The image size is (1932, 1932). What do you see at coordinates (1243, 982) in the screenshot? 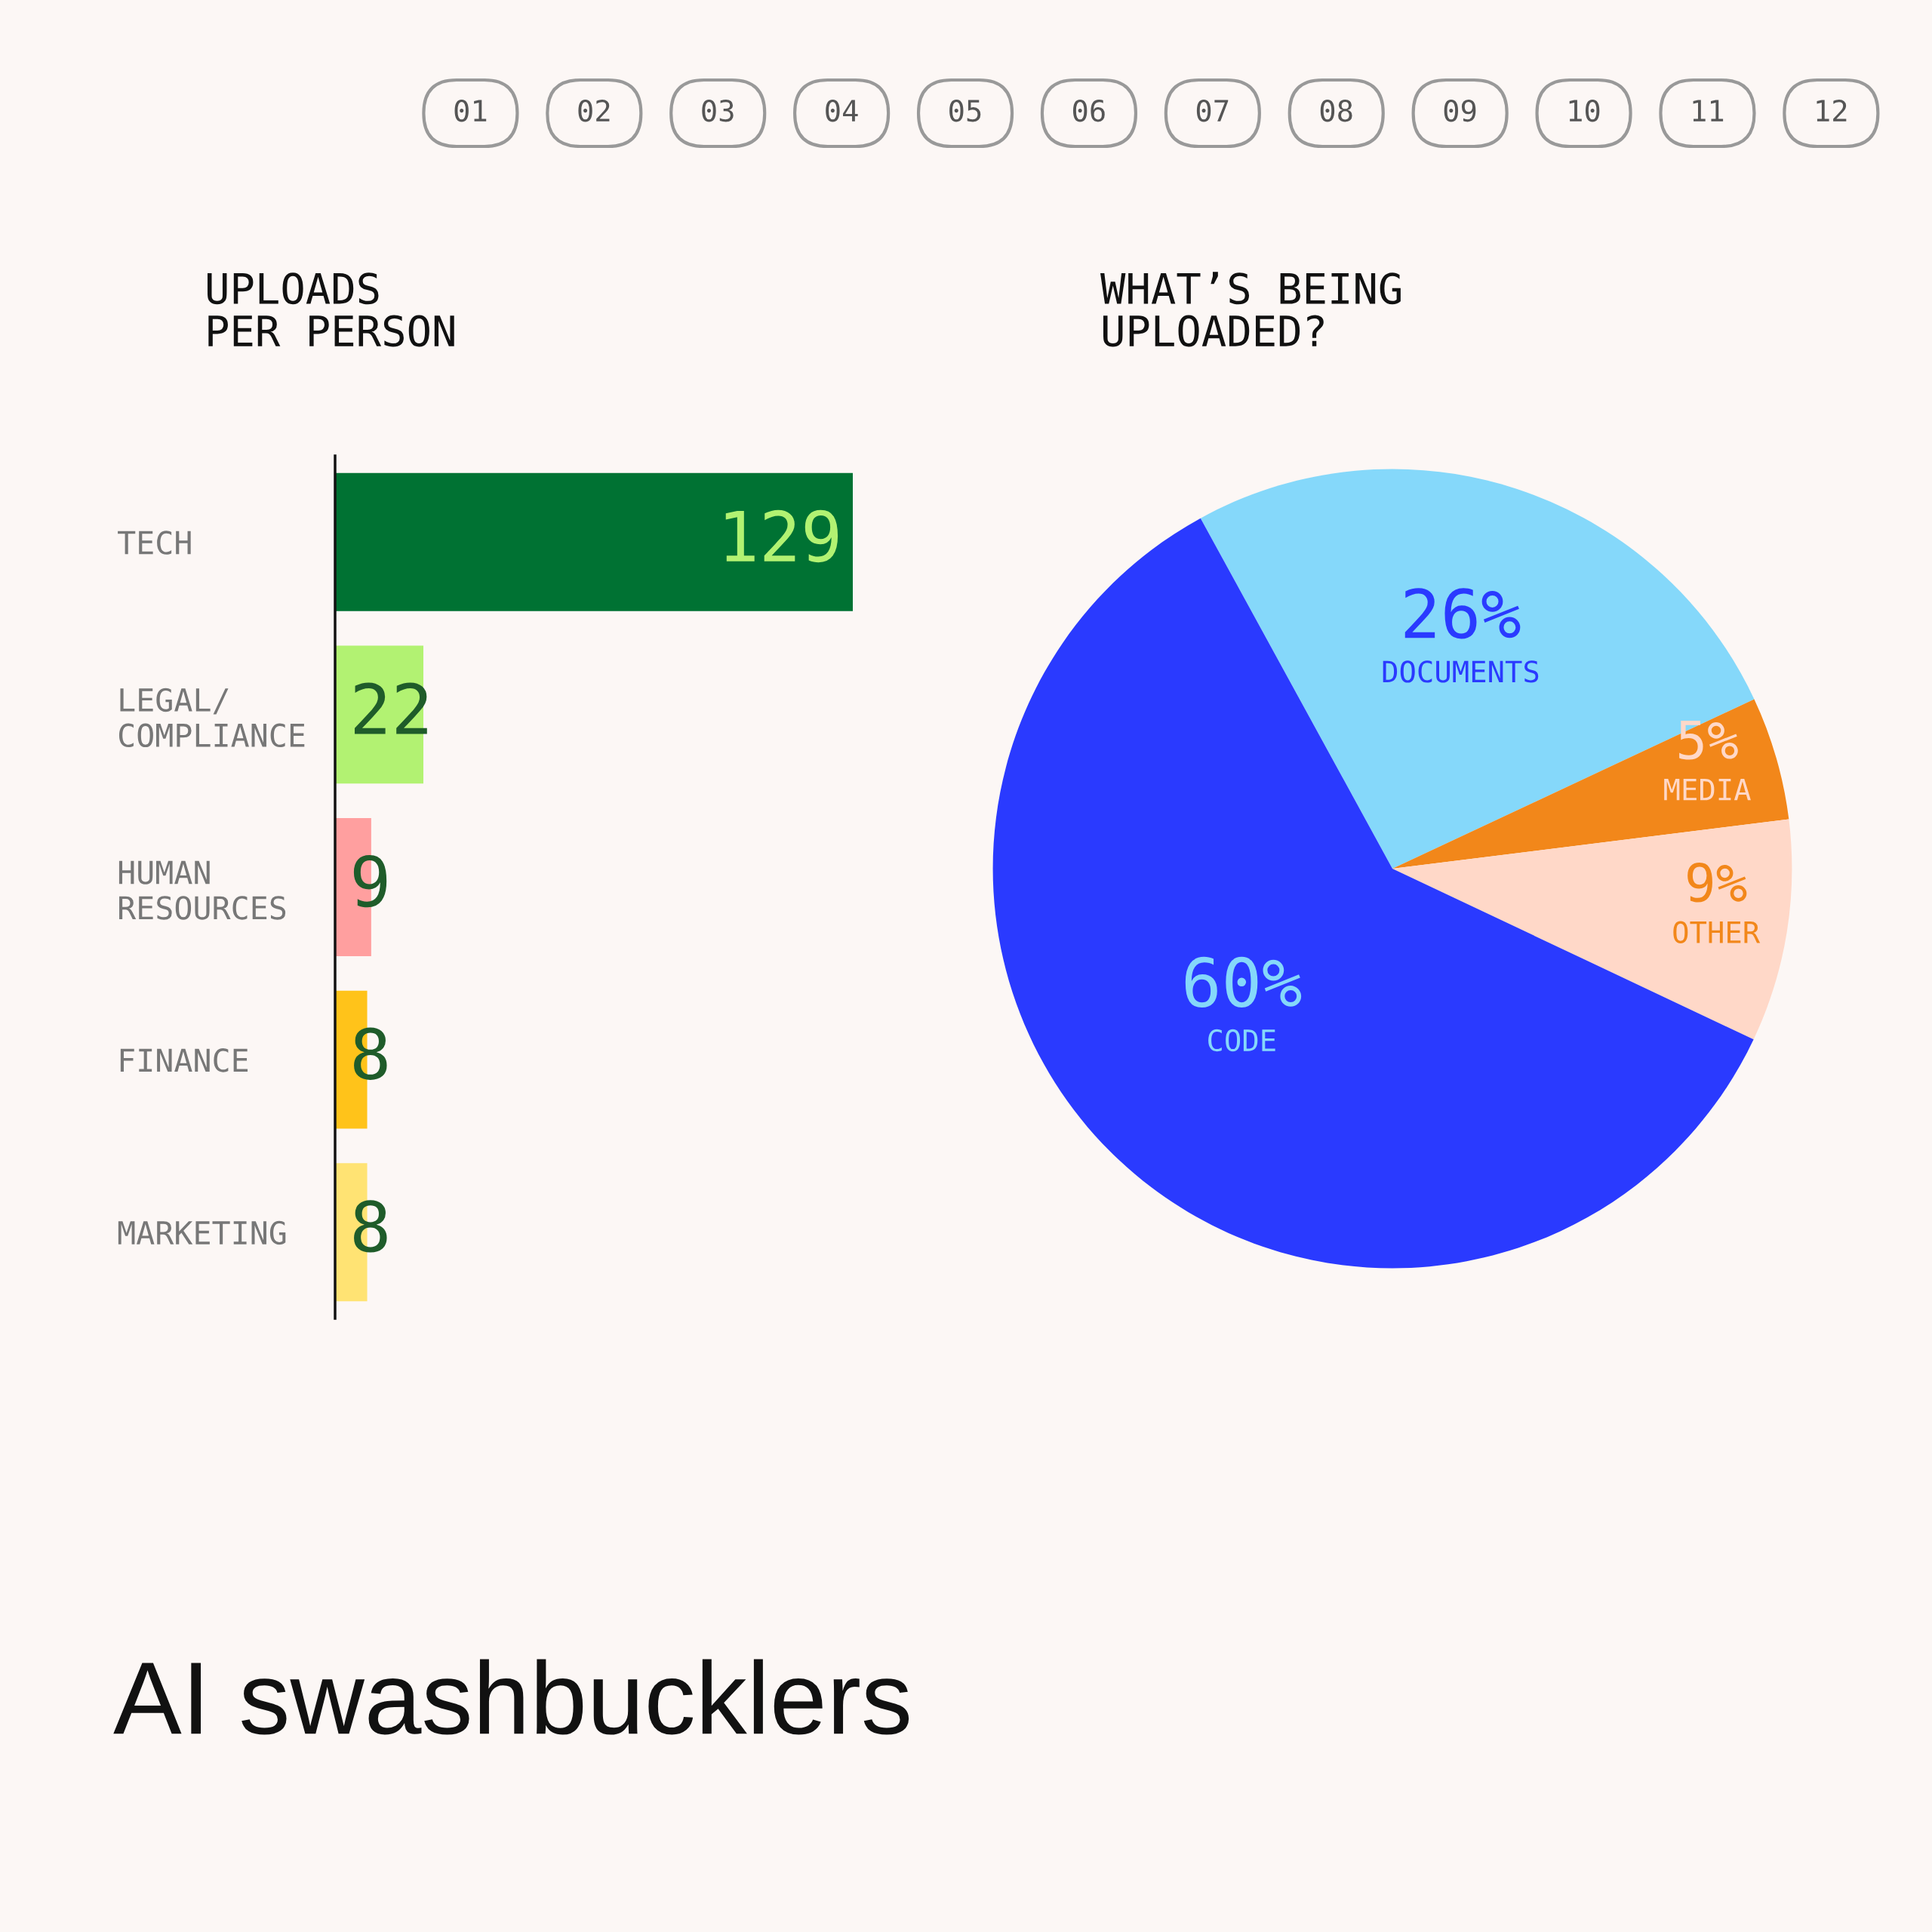
I see `data-label: 60%` at bounding box center [1243, 982].